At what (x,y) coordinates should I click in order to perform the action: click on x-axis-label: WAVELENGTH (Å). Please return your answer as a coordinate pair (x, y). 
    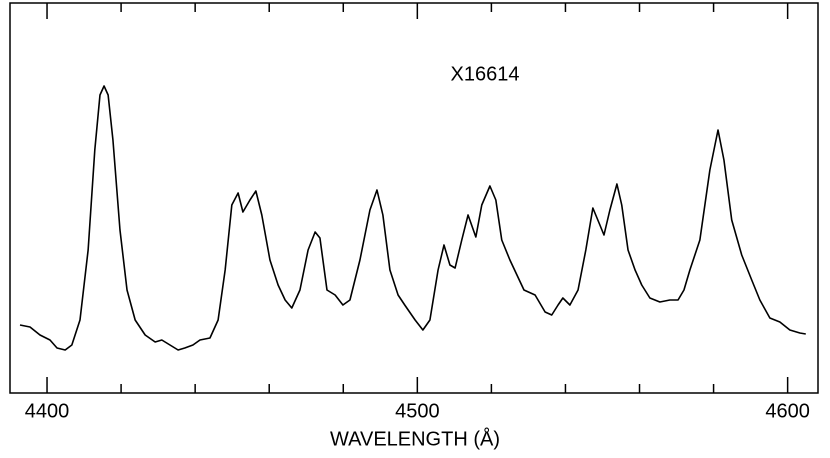
    Looking at the image, I should click on (415, 438).